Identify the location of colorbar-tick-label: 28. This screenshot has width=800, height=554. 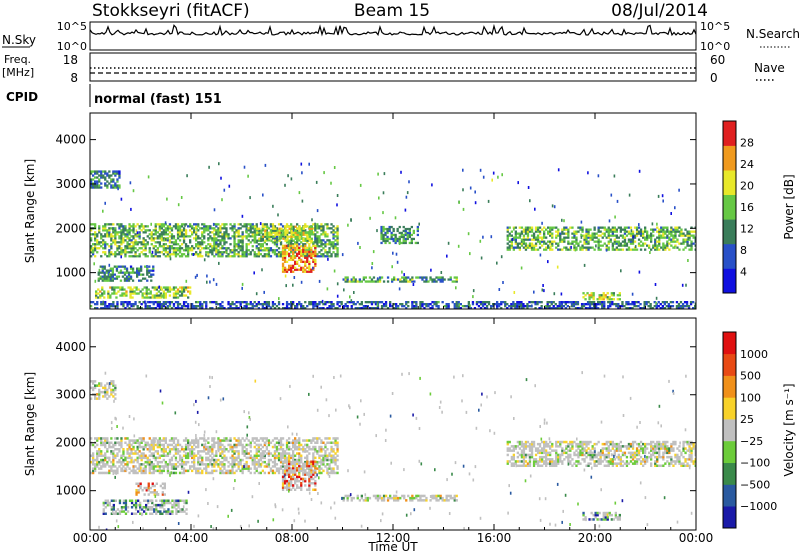
(747, 143).